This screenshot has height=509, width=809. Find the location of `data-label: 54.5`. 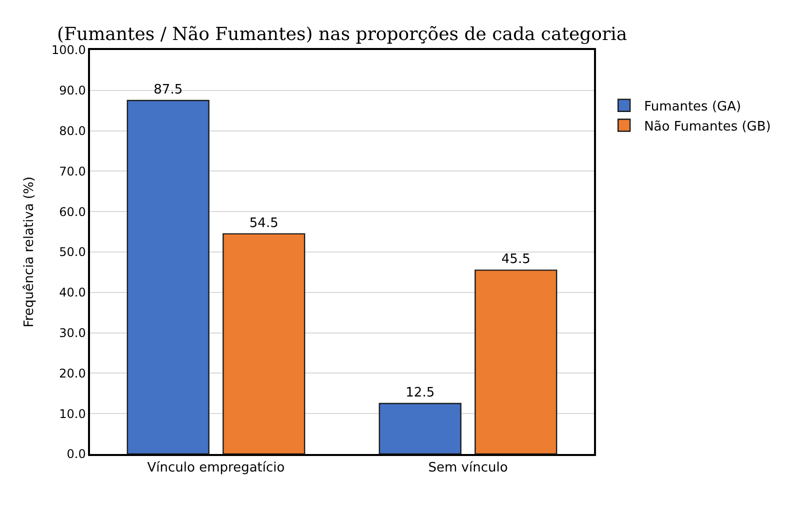

data-label: 54.5 is located at coordinates (263, 223).